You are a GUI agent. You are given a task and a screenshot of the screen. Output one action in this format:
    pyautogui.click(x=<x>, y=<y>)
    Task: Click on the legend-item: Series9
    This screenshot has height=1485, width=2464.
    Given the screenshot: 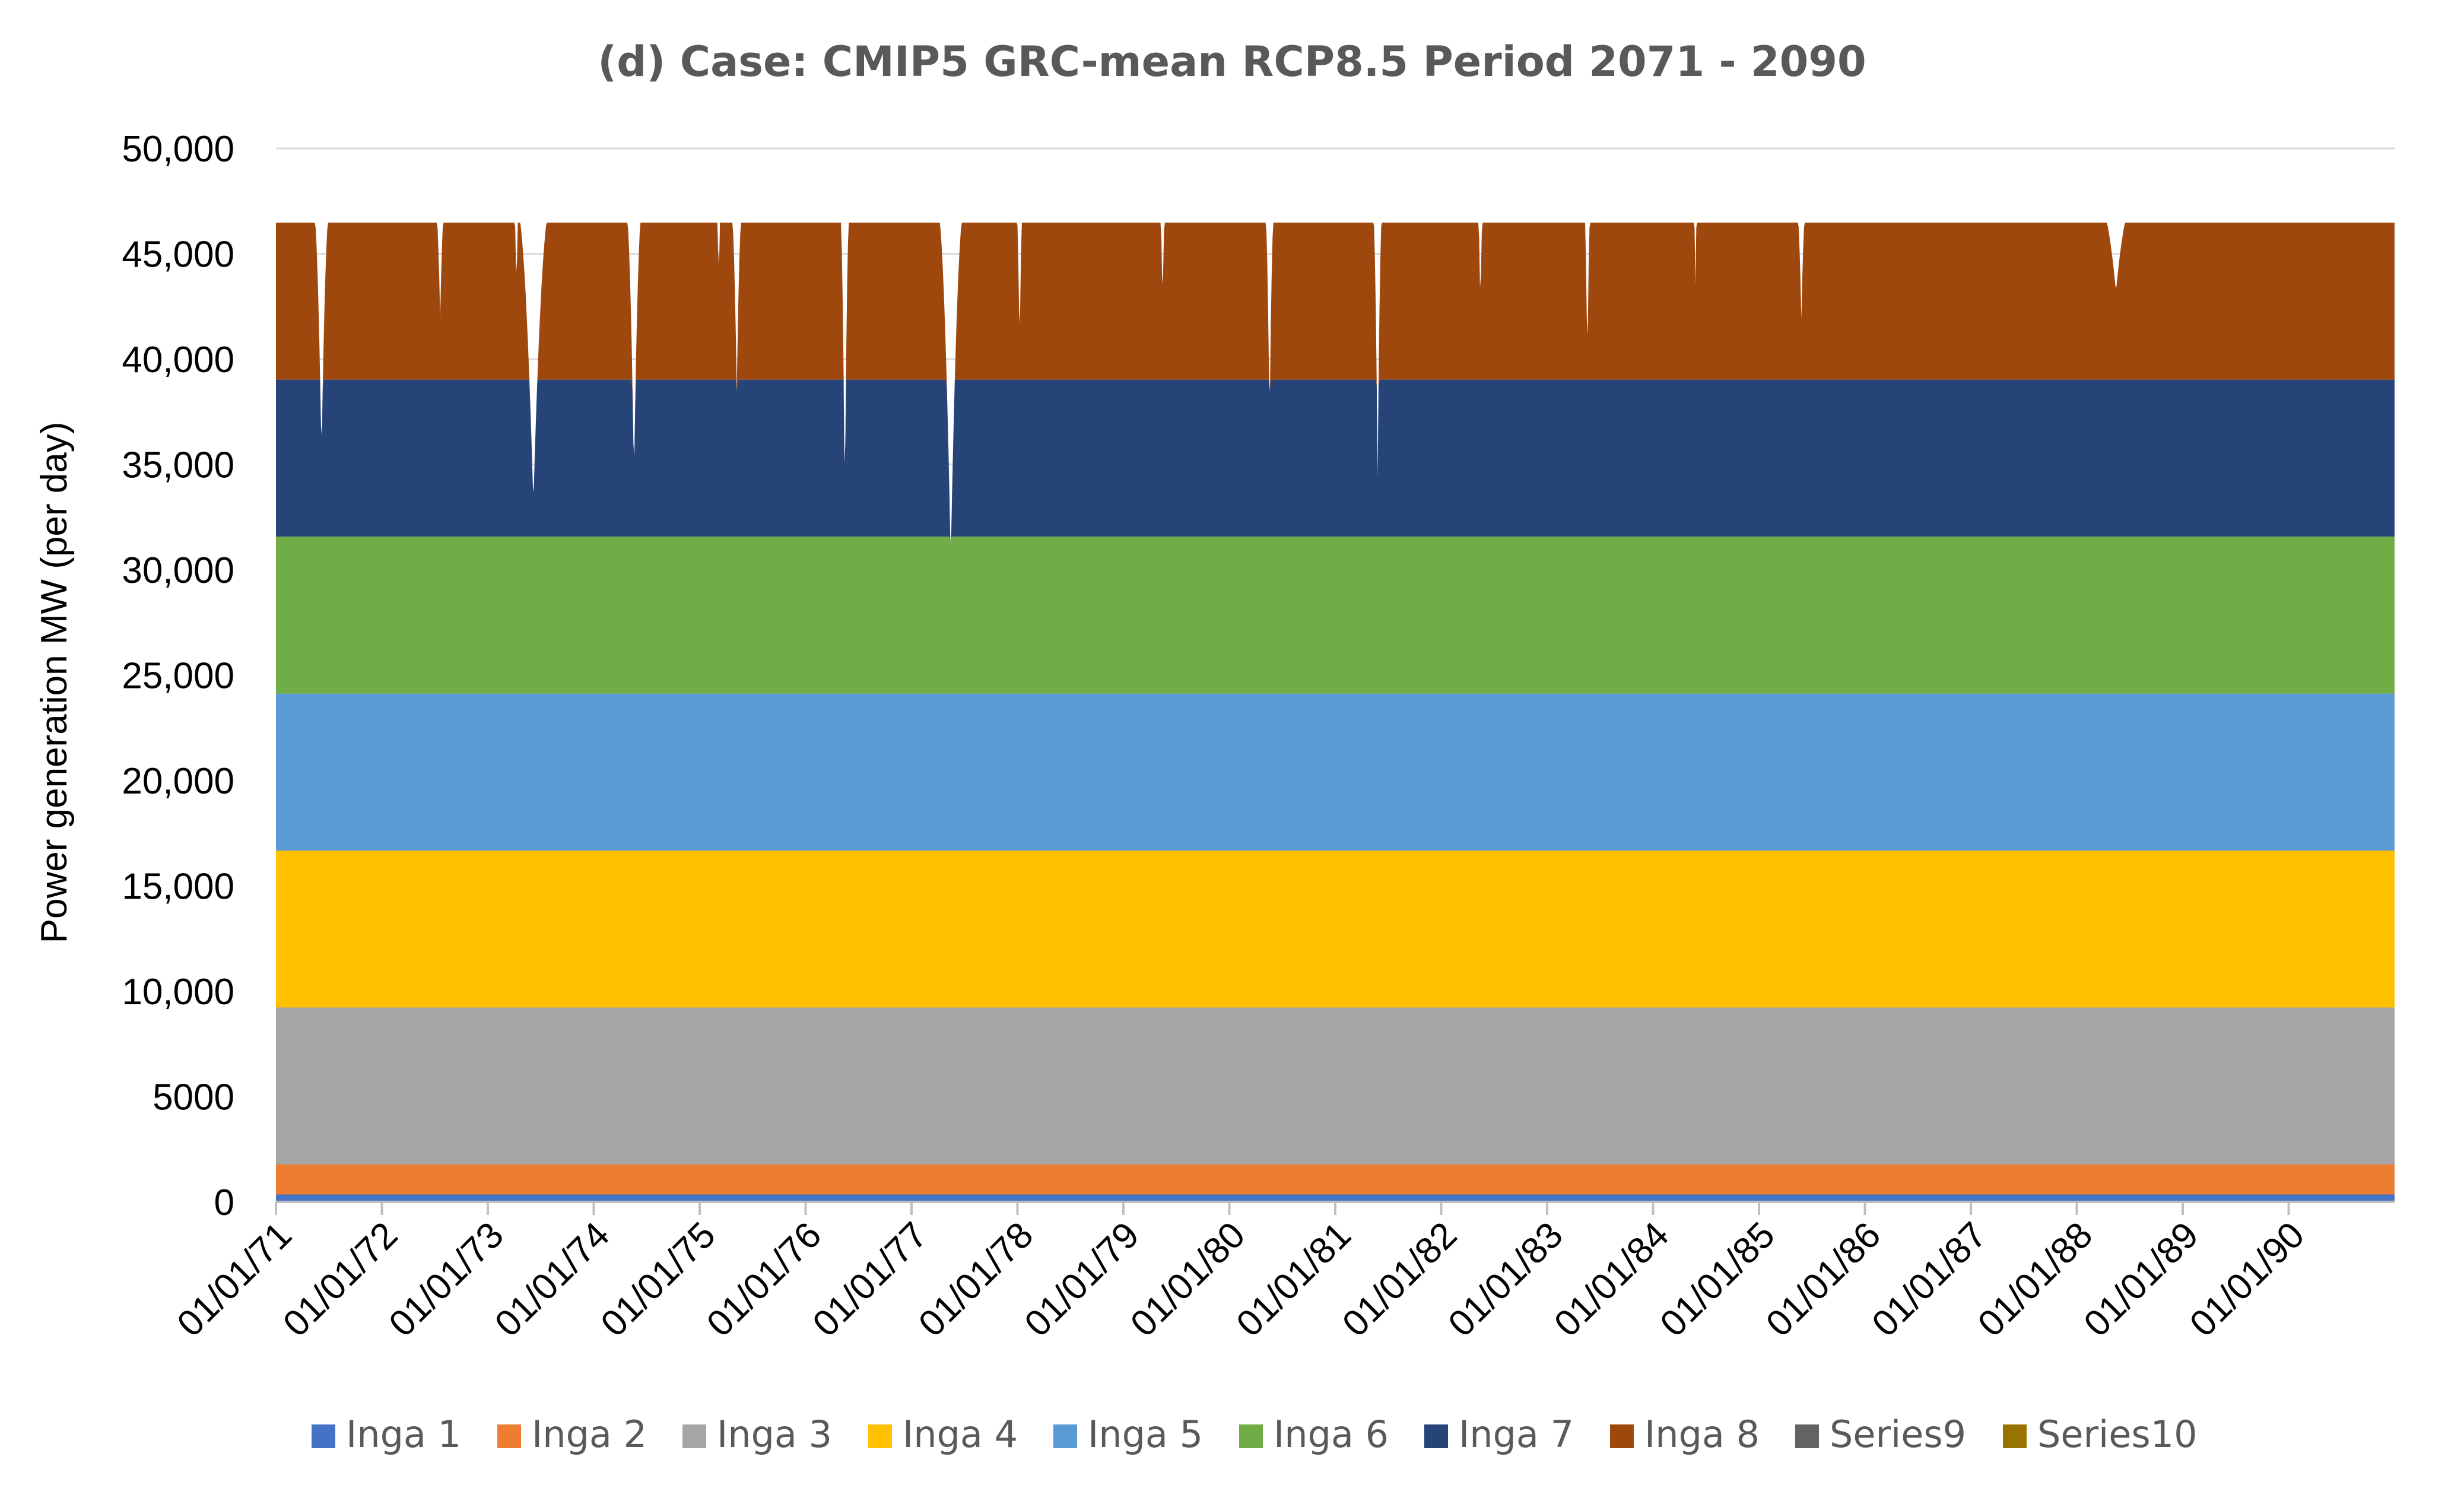 What is the action you would take?
    pyautogui.click(x=1880, y=1434)
    